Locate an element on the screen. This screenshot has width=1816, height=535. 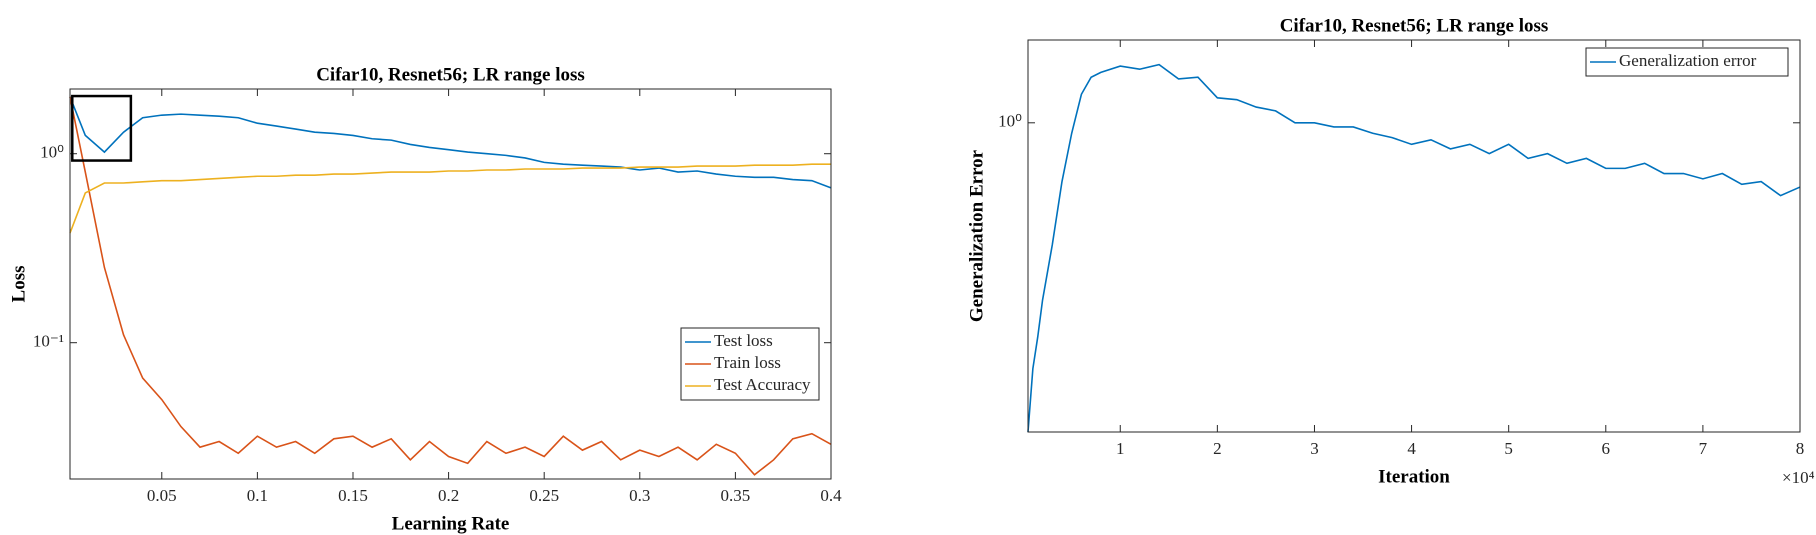
x-tick-label: 8 is located at coordinates (1800, 448).